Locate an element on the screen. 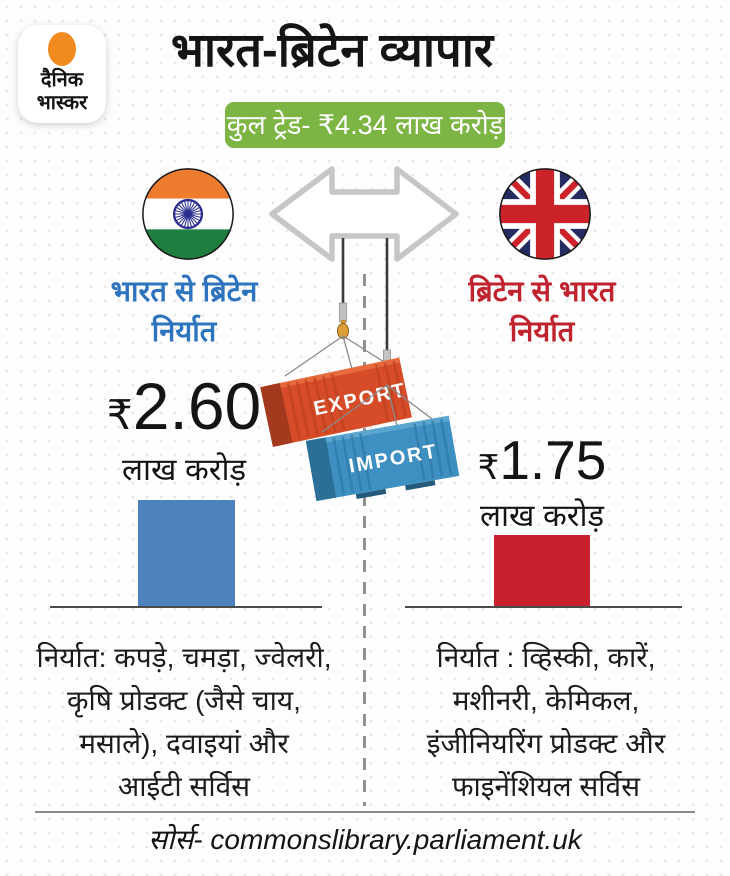 Image resolution: width=730 pixels, height=876 pixels. trade-artwork: EXPORT IMPORT is located at coordinates (360, 334).